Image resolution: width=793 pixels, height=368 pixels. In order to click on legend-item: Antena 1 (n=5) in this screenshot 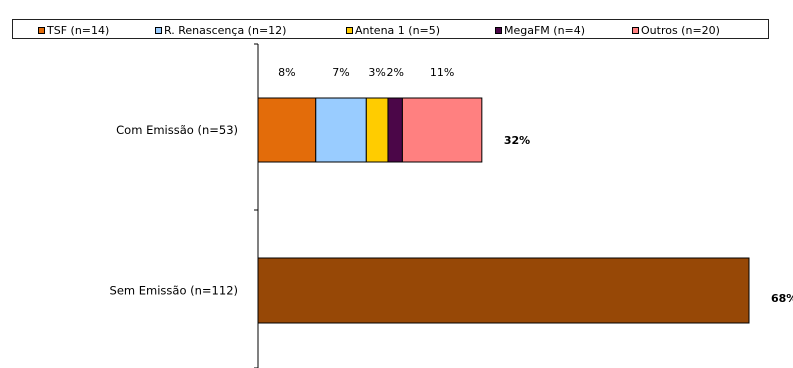, I will do `click(393, 30)`.